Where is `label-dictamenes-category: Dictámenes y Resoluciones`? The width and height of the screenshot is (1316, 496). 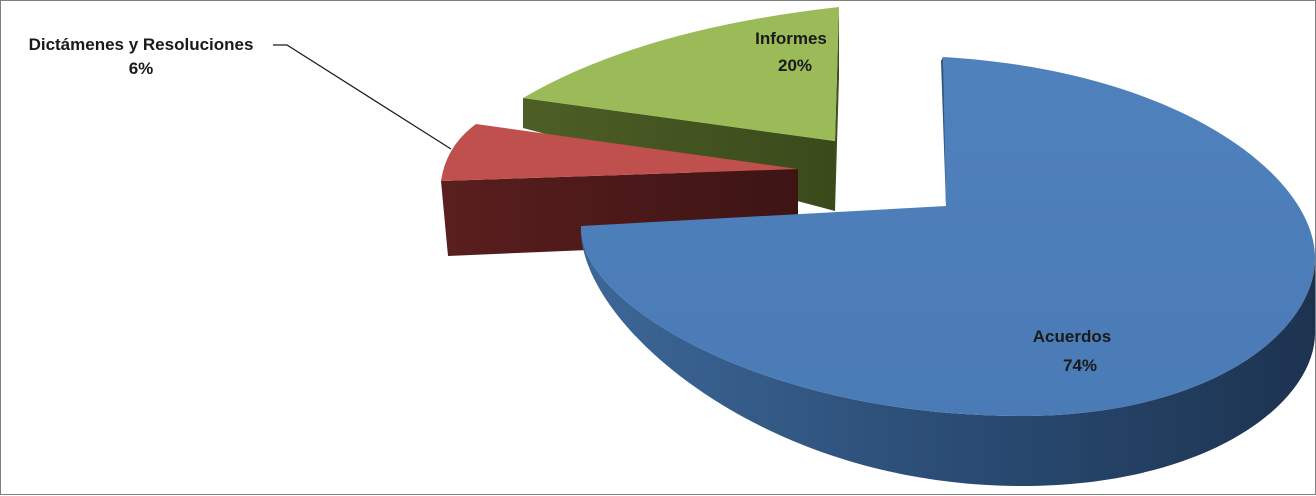 label-dictamenes-category: Dictámenes y Resoluciones is located at coordinates (141, 44).